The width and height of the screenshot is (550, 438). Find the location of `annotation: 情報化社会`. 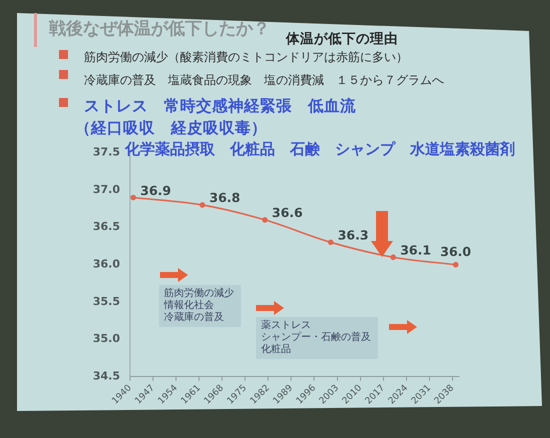

annotation: 情報化社会 is located at coordinates (189, 306).